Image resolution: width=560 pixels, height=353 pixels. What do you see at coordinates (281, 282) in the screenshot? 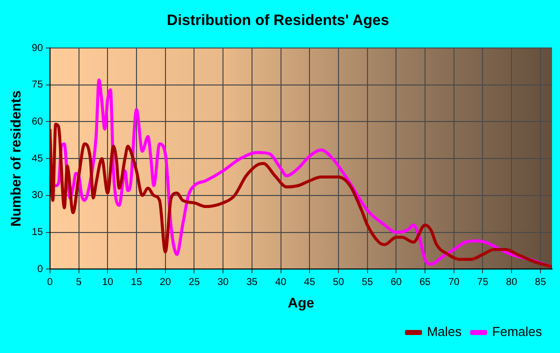
I see `x-tick-label: 40` at bounding box center [281, 282].